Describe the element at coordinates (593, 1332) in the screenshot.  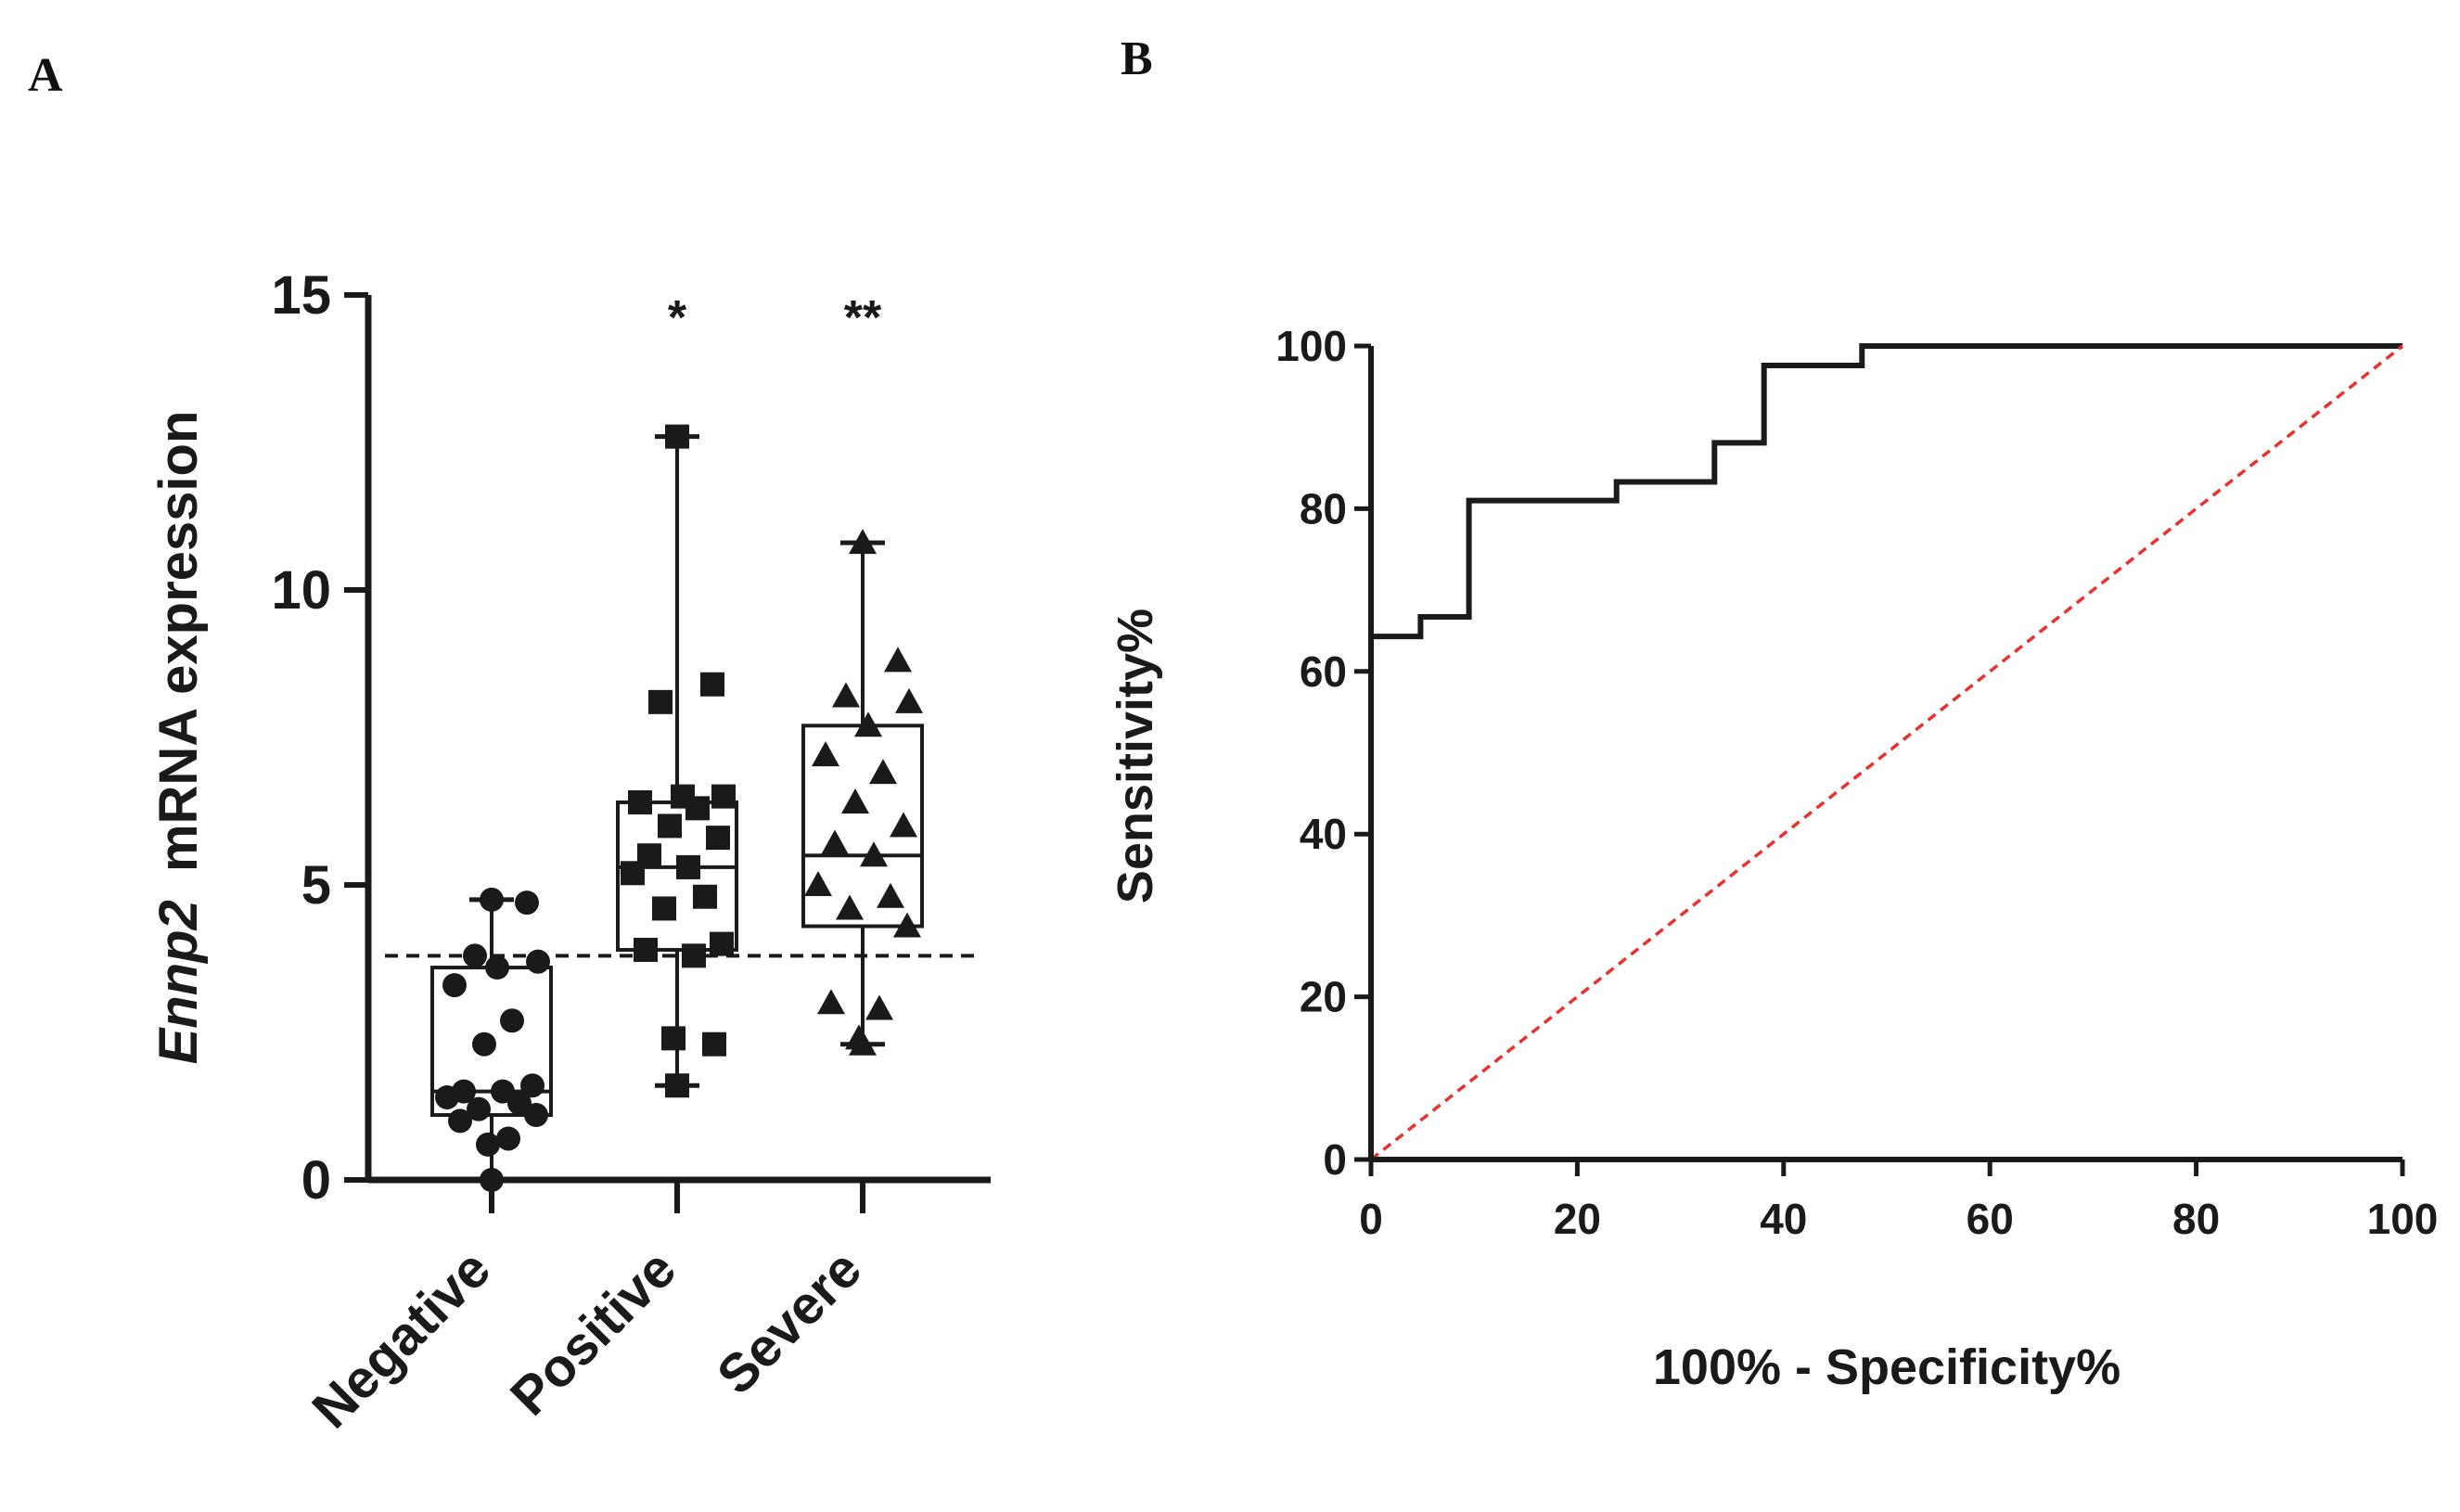
I see `category-label-positive: Positive` at that location.